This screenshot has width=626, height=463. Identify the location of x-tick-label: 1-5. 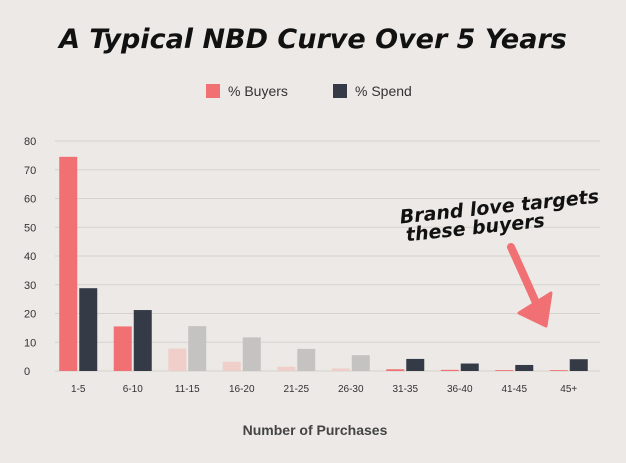
(78, 389).